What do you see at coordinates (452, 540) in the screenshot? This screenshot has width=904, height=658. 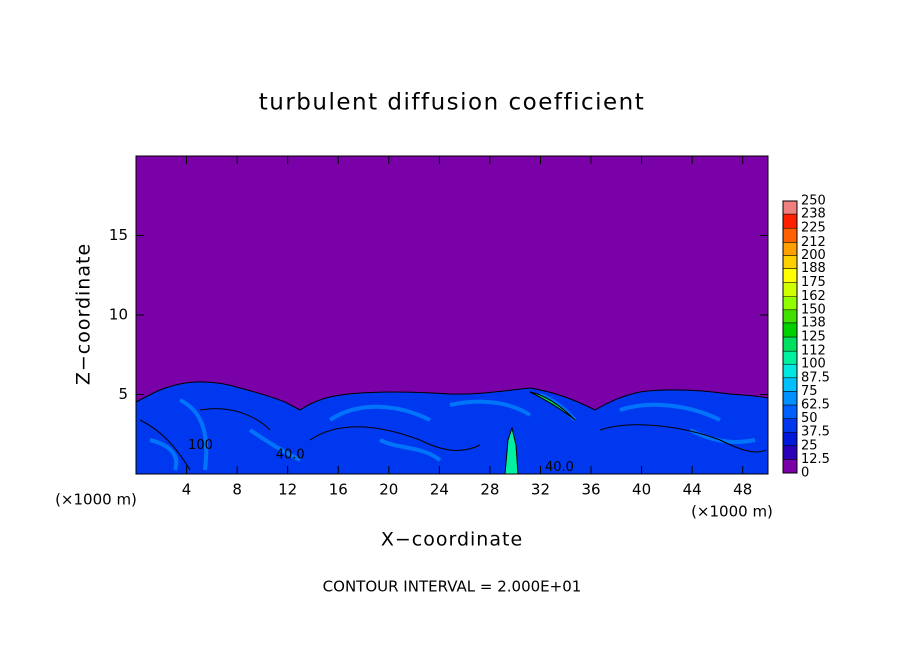 I see `x-axis-label: X−coordinate` at bounding box center [452, 540].